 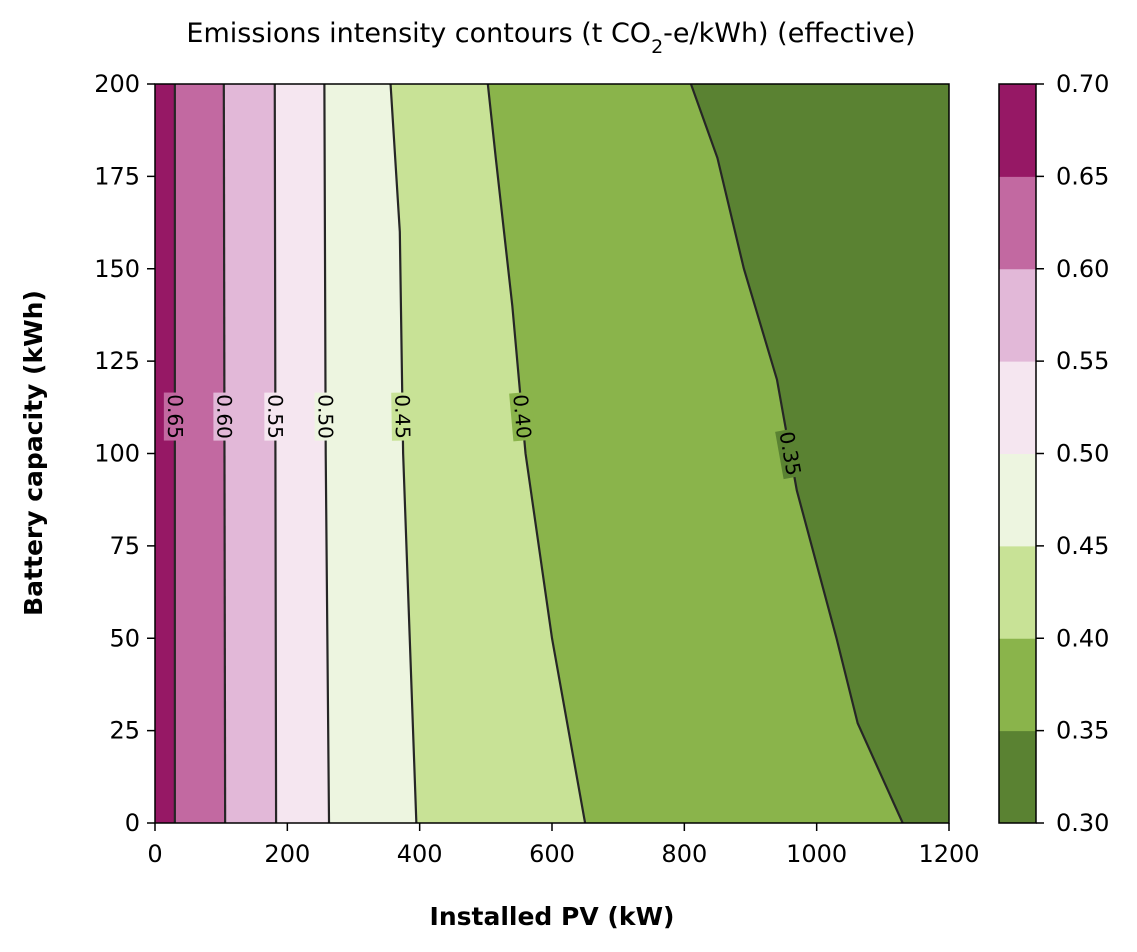 I want to click on colorbar-tick-label: 0.45, so click(x=1082, y=546).